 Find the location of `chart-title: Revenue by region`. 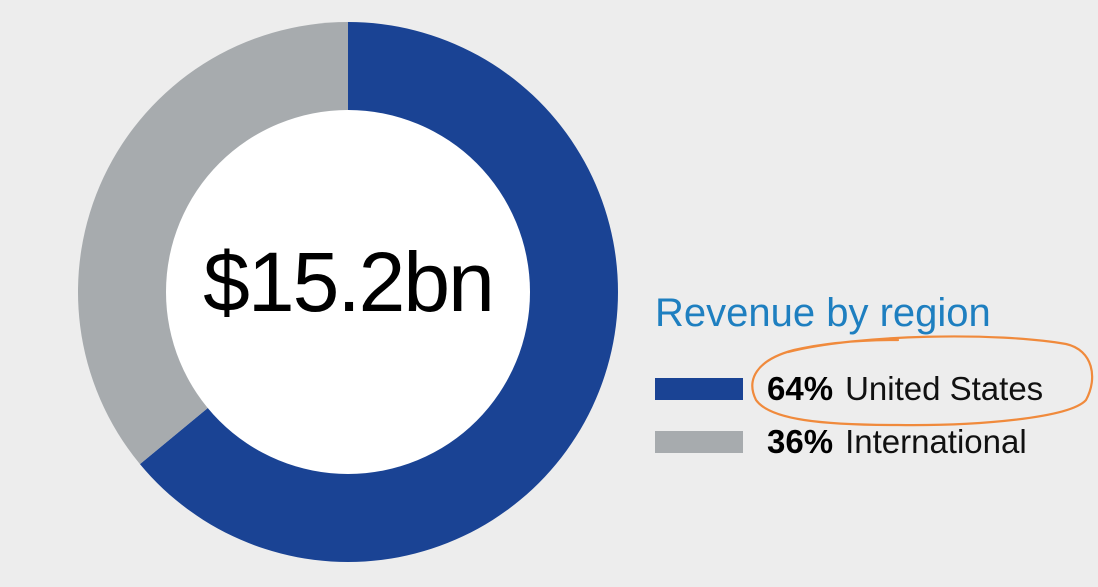

chart-title: Revenue by region is located at coordinates (823, 313).